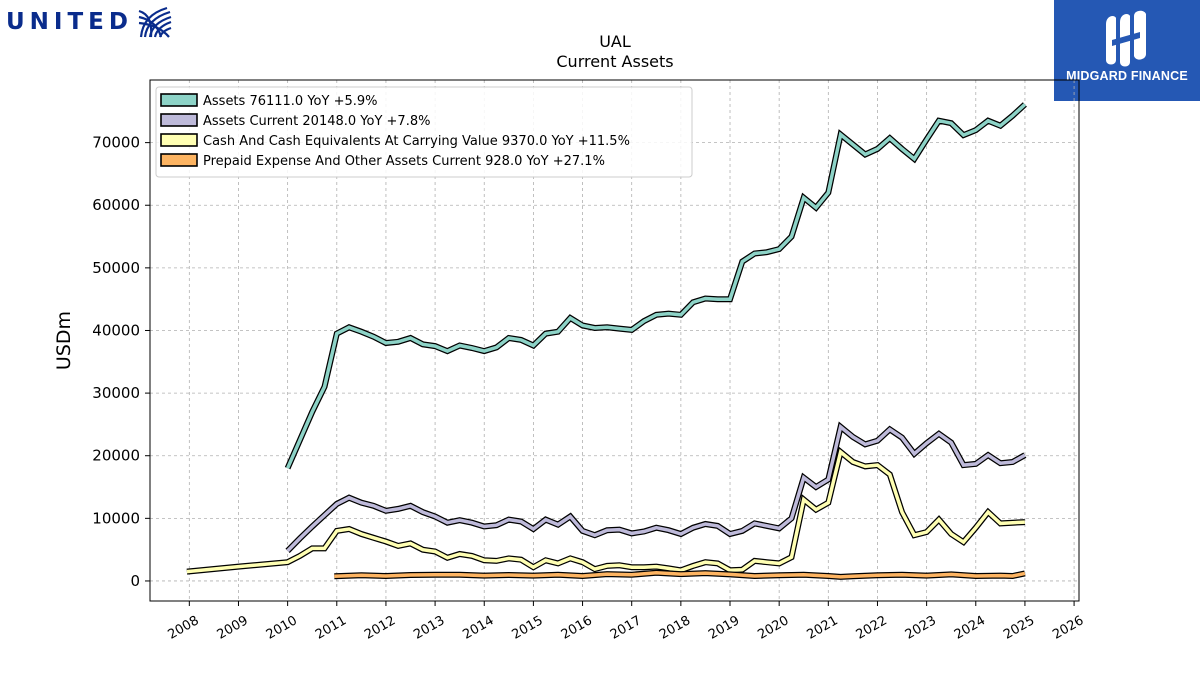 This screenshot has width=1200, height=675. I want to click on y-tick-label: 10000, so click(116, 518).